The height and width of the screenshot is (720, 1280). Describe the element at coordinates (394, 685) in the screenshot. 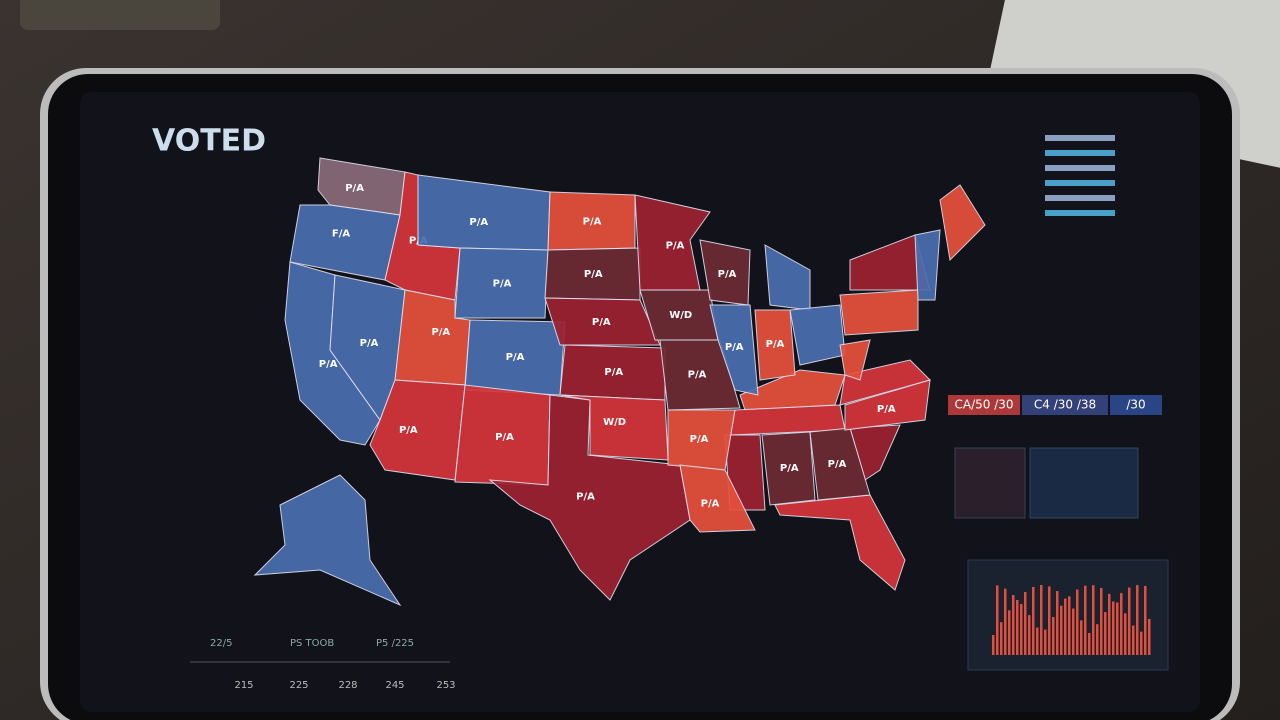

I see `timeline-label: 245` at that location.